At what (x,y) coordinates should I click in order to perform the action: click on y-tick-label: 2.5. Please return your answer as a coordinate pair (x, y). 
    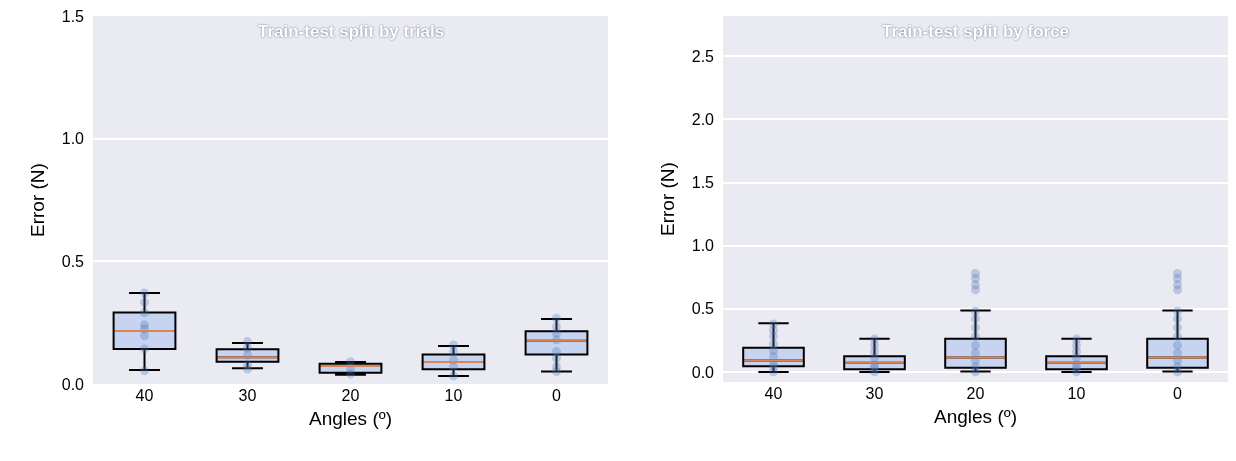
    Looking at the image, I should click on (703, 56).